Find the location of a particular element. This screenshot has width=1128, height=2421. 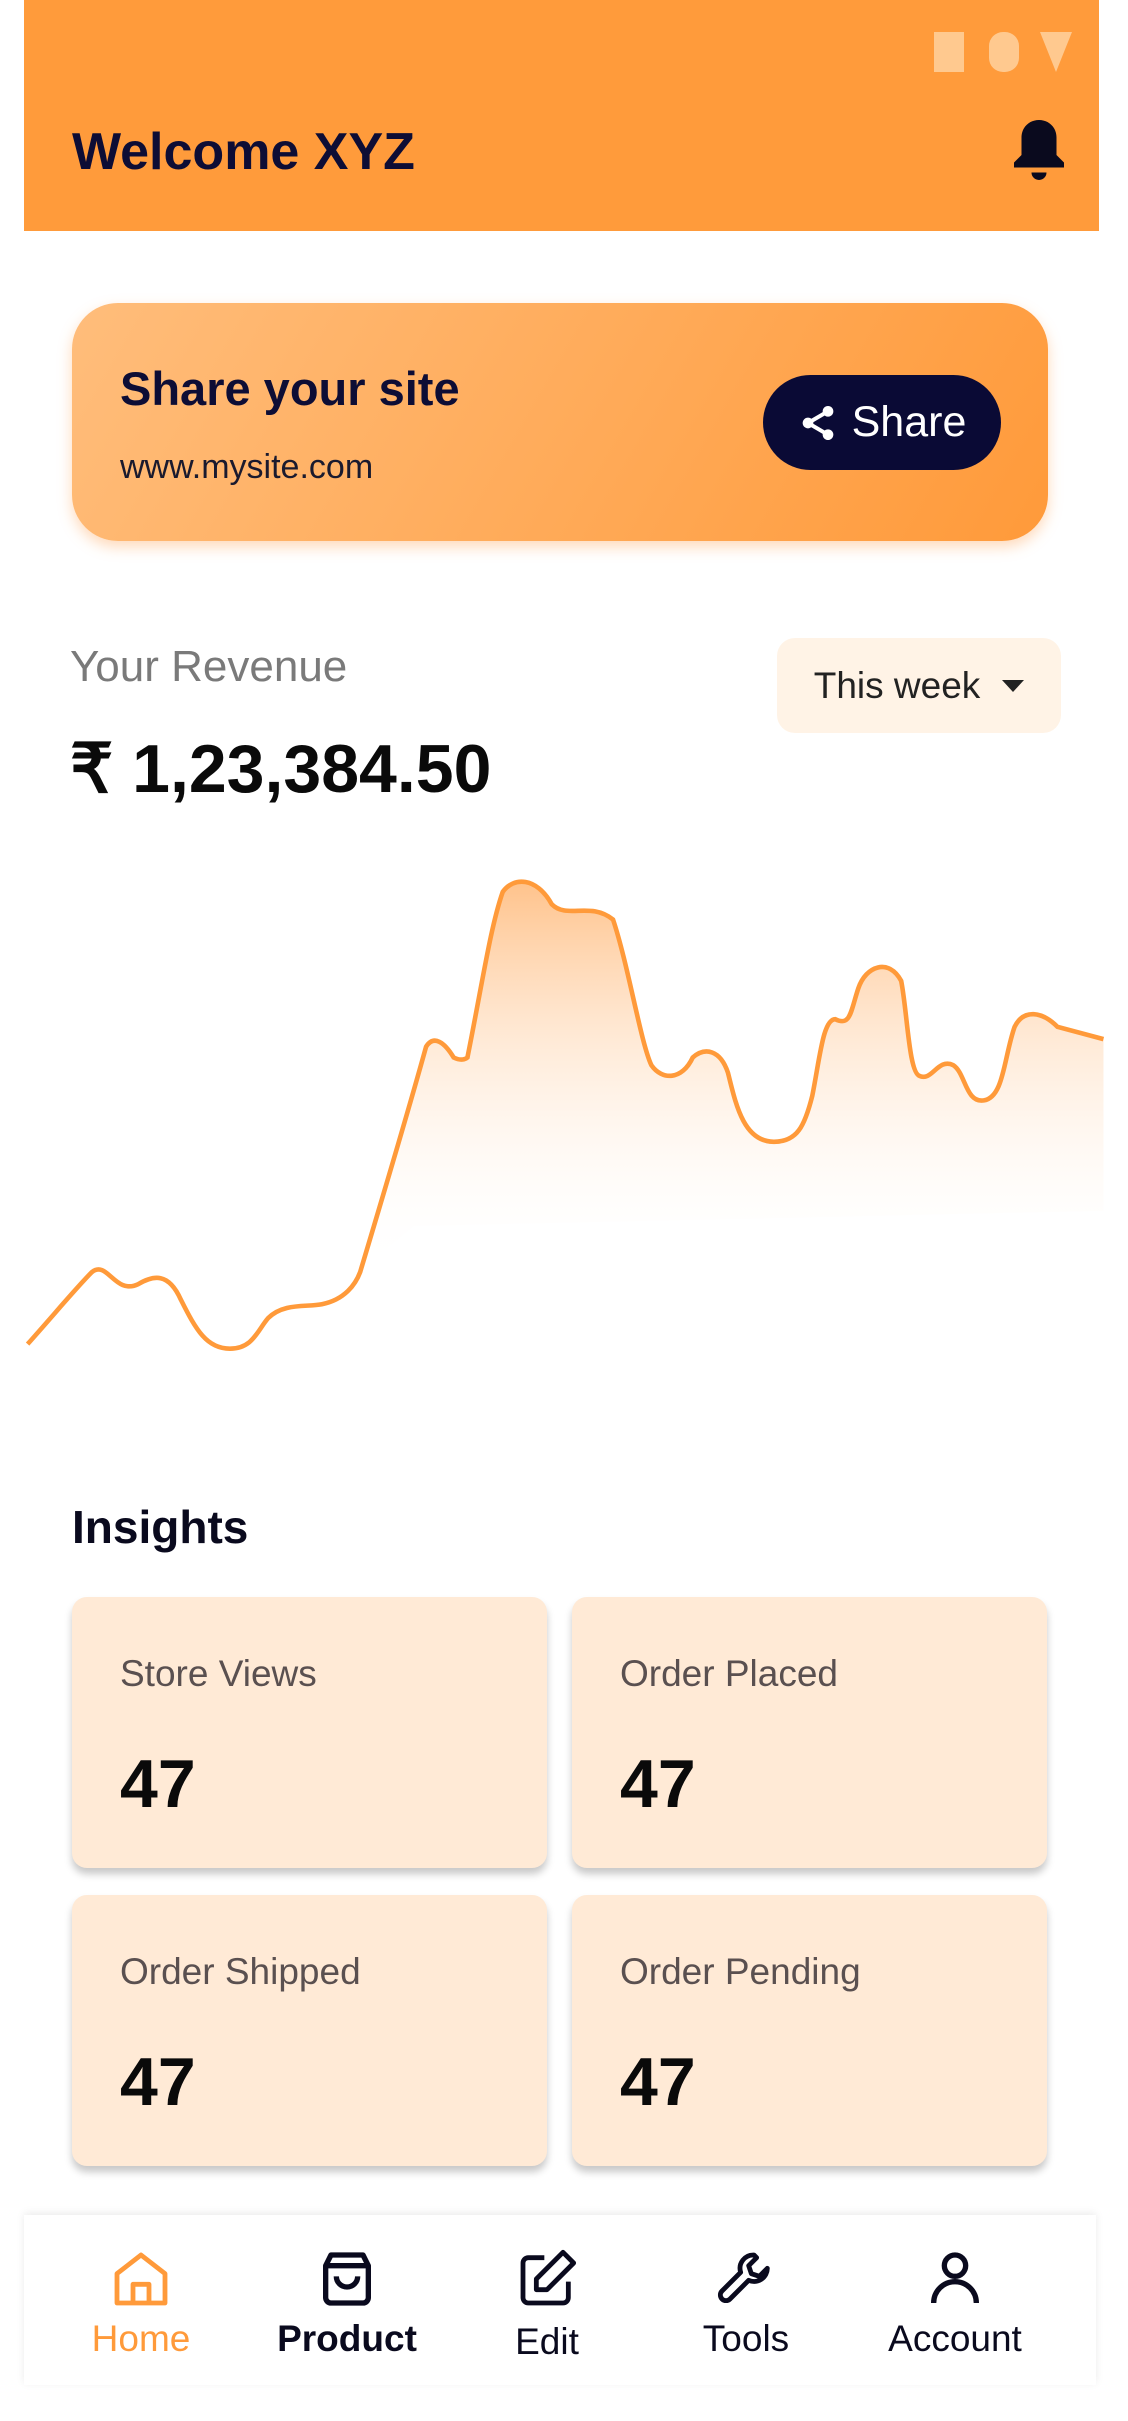

wrench-icon is located at coordinates (743, 2278).